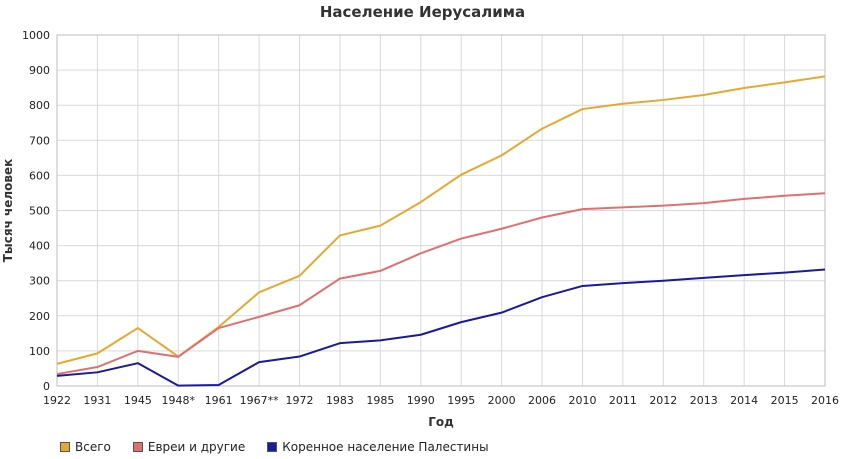 This screenshot has width=845, height=459. What do you see at coordinates (461, 400) in the screenshot?
I see `x-tick-label: 1995` at bounding box center [461, 400].